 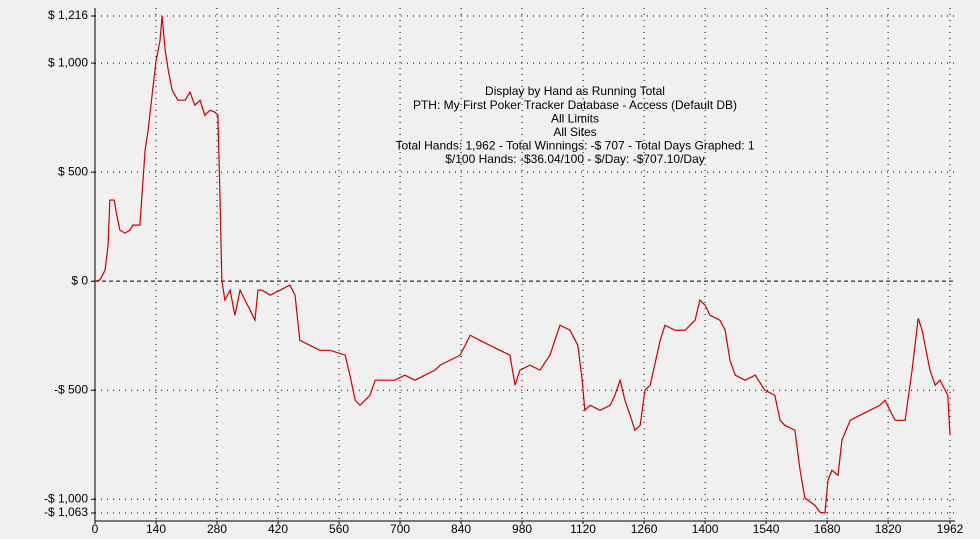 What do you see at coordinates (827, 529) in the screenshot?
I see `x-tick-label: 1680` at bounding box center [827, 529].